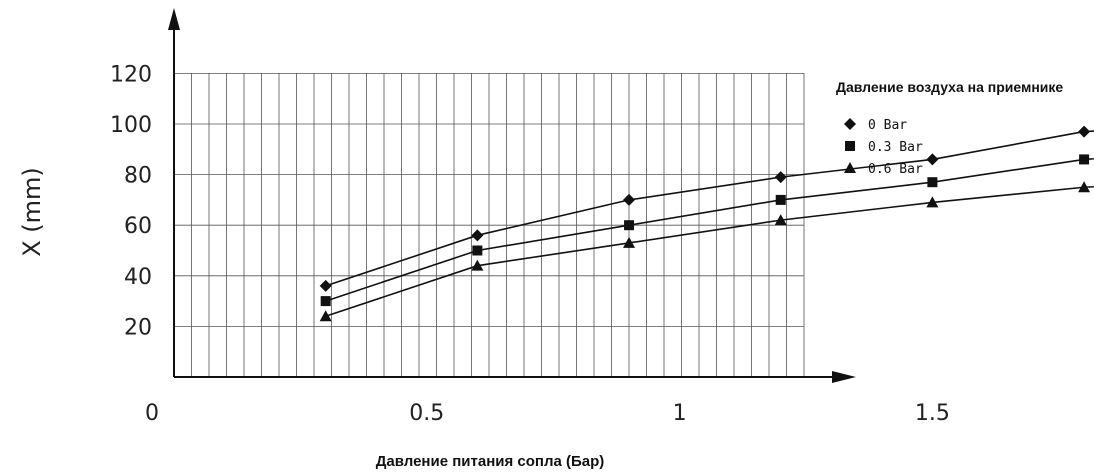 This screenshot has width=1094, height=473. I want to click on y-axis-arrow, so click(174, 19).